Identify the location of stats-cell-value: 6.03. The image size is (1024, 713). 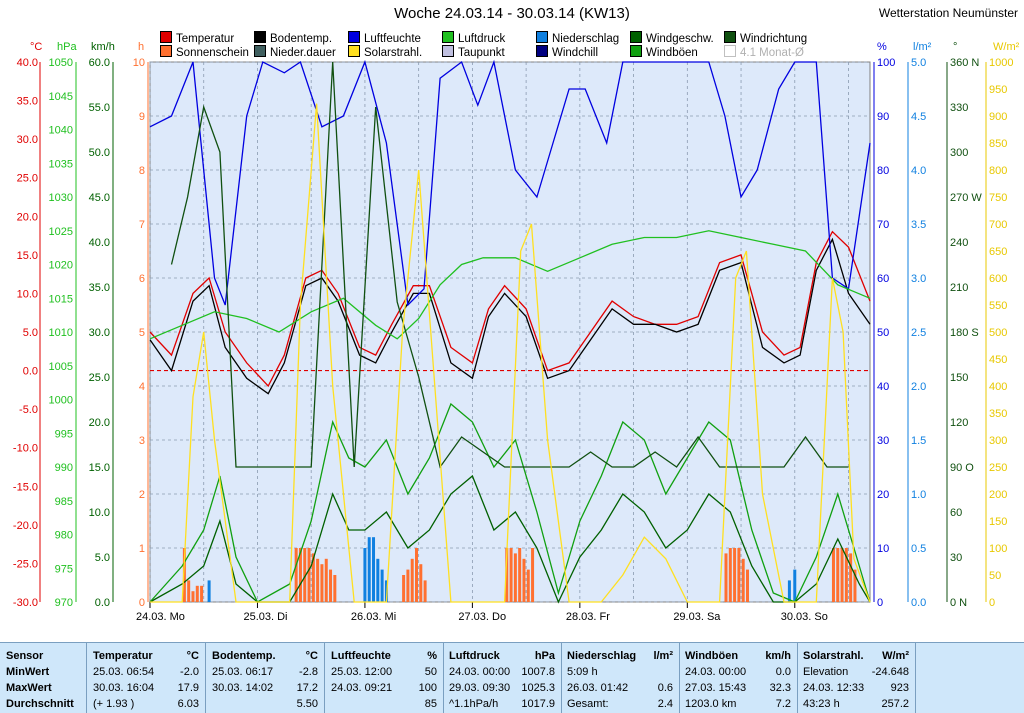
(188, 704).